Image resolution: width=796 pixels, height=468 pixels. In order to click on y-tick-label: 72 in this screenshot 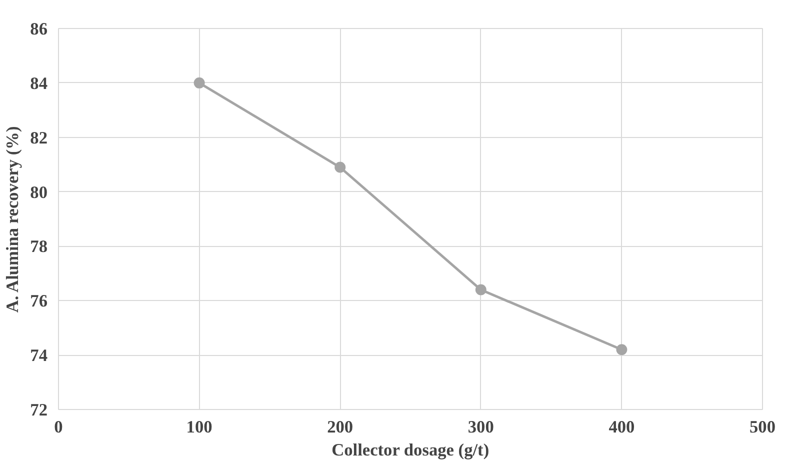, I will do `click(39, 410)`.